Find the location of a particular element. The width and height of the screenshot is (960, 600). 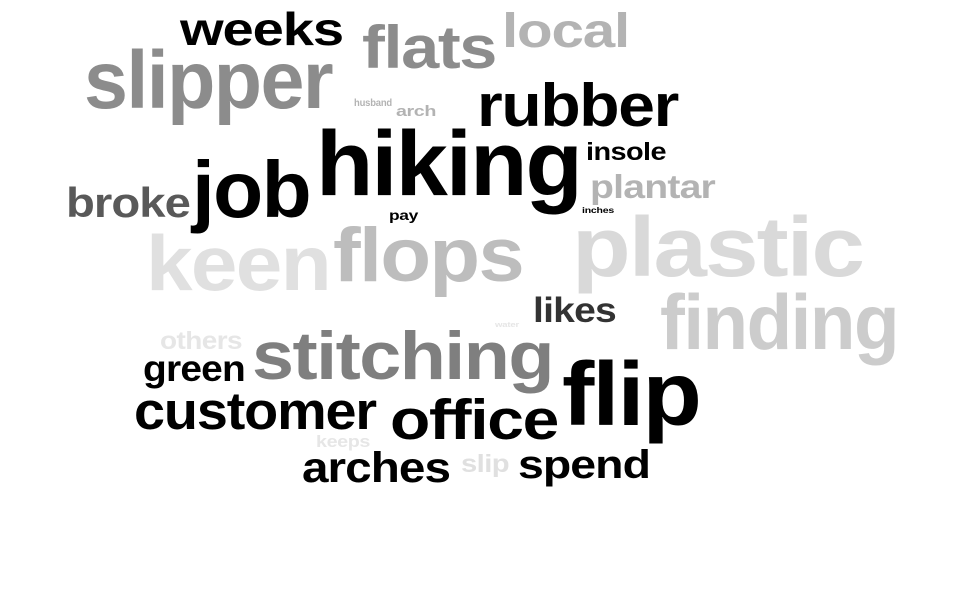

word-plantar: plantar is located at coordinates (653, 186).